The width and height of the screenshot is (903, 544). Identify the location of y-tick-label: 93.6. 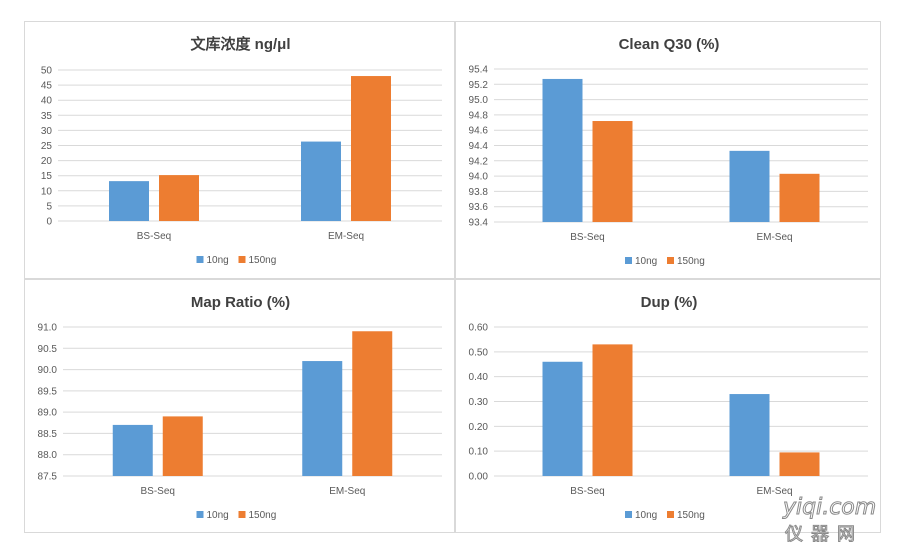
(479, 207).